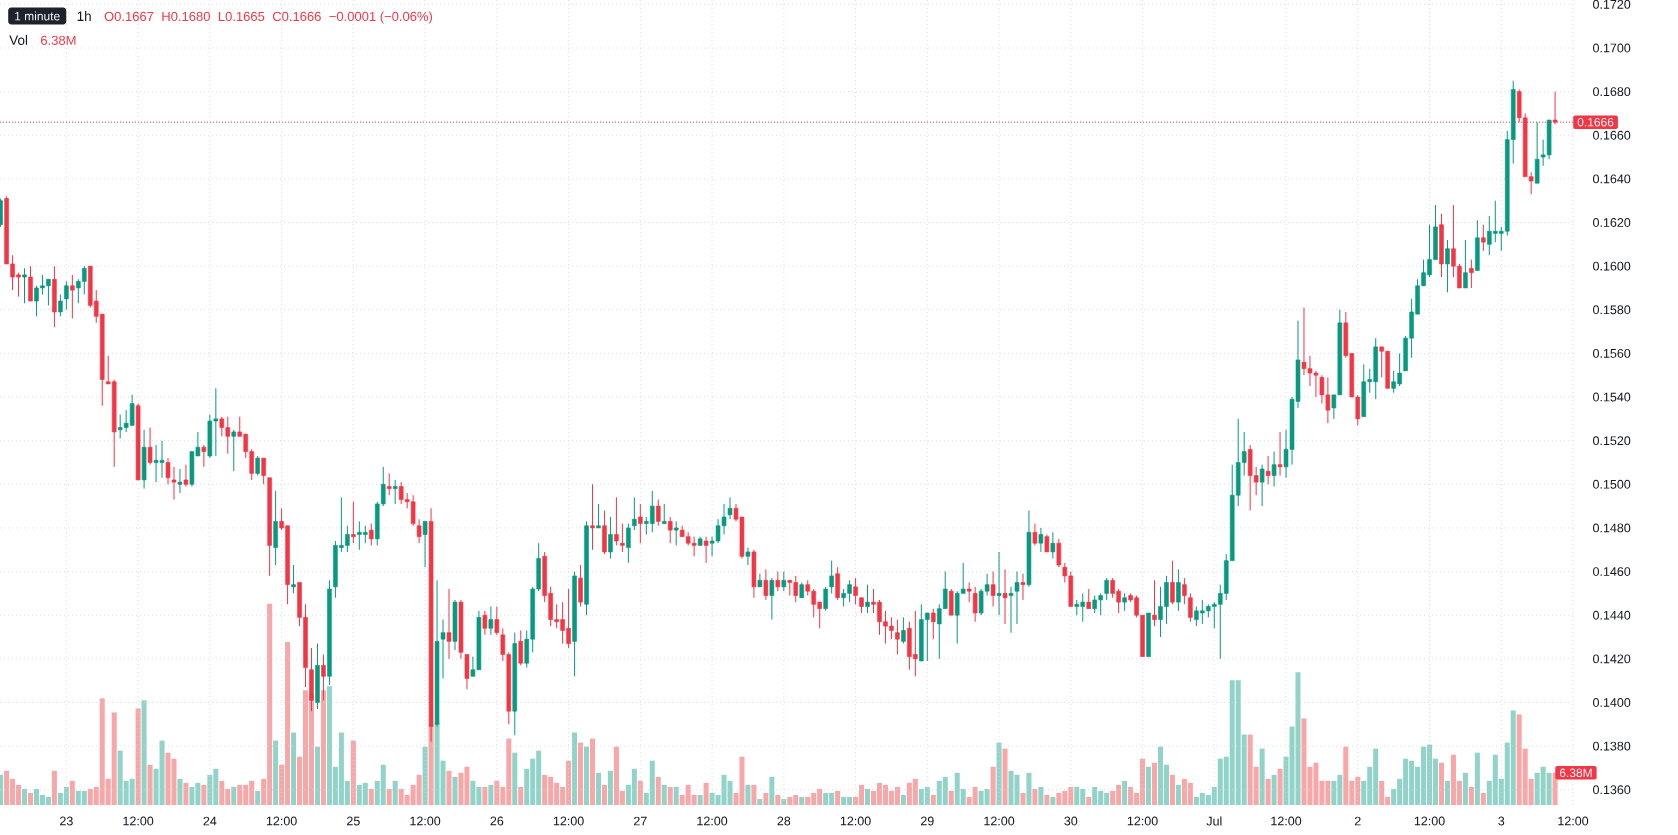 This screenshot has width=1678, height=835. I want to click on x-tick-label: 25, so click(353, 821).